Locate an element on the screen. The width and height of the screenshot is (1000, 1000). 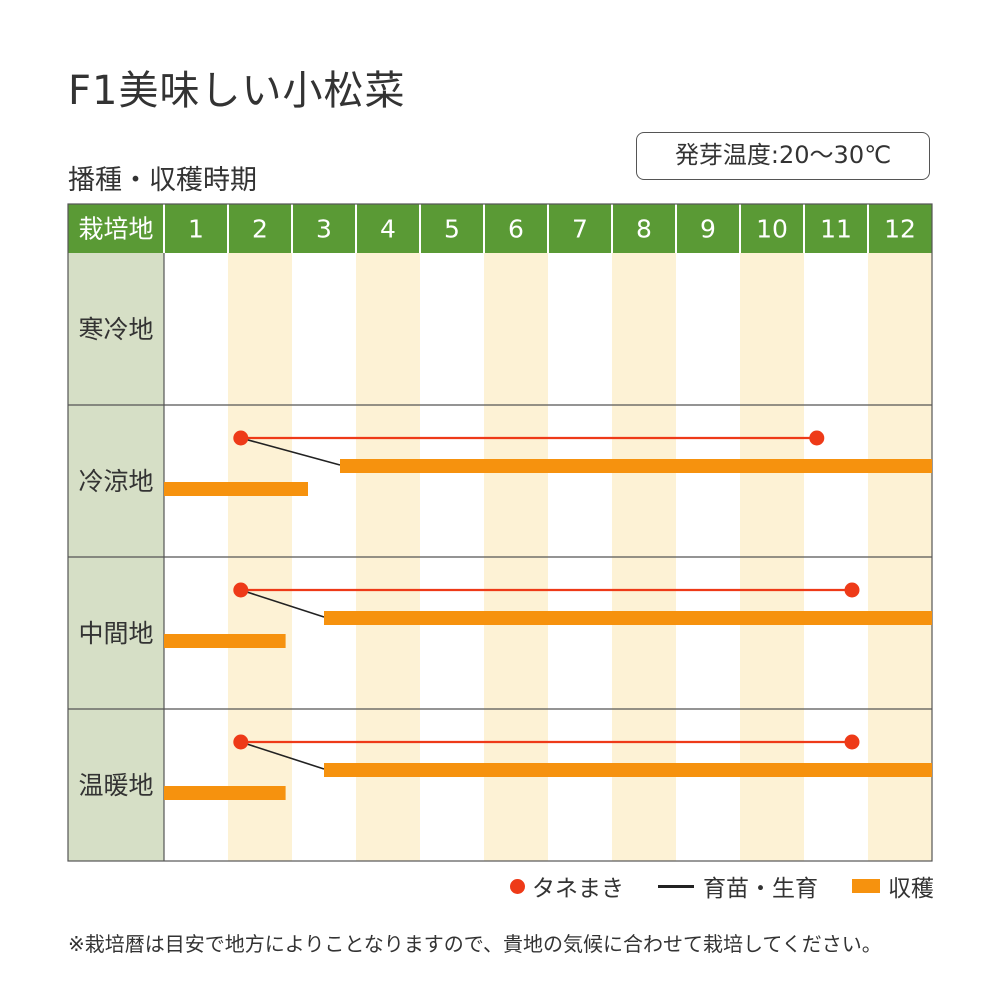
legend-sowing-label: タネまき is located at coordinates (578, 889).